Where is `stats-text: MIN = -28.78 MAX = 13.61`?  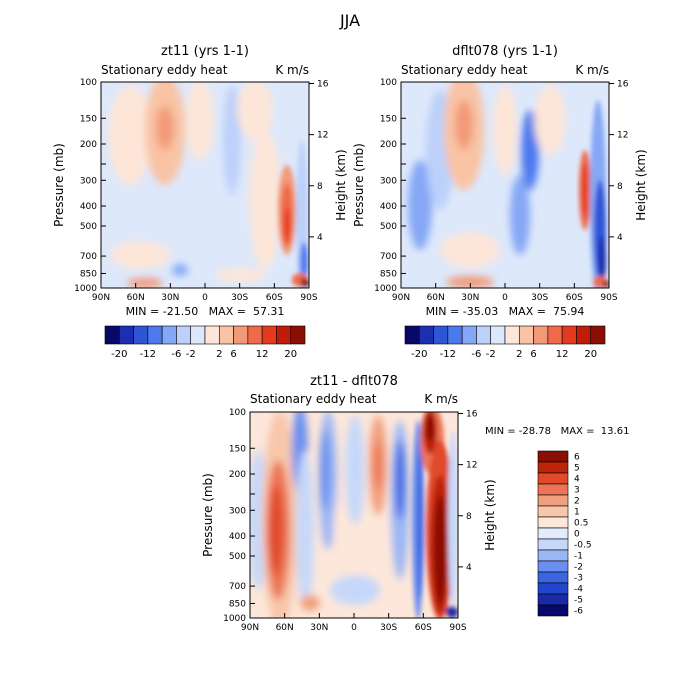
stats-text: MIN = -28.78 MAX = 13.61 is located at coordinates (557, 431).